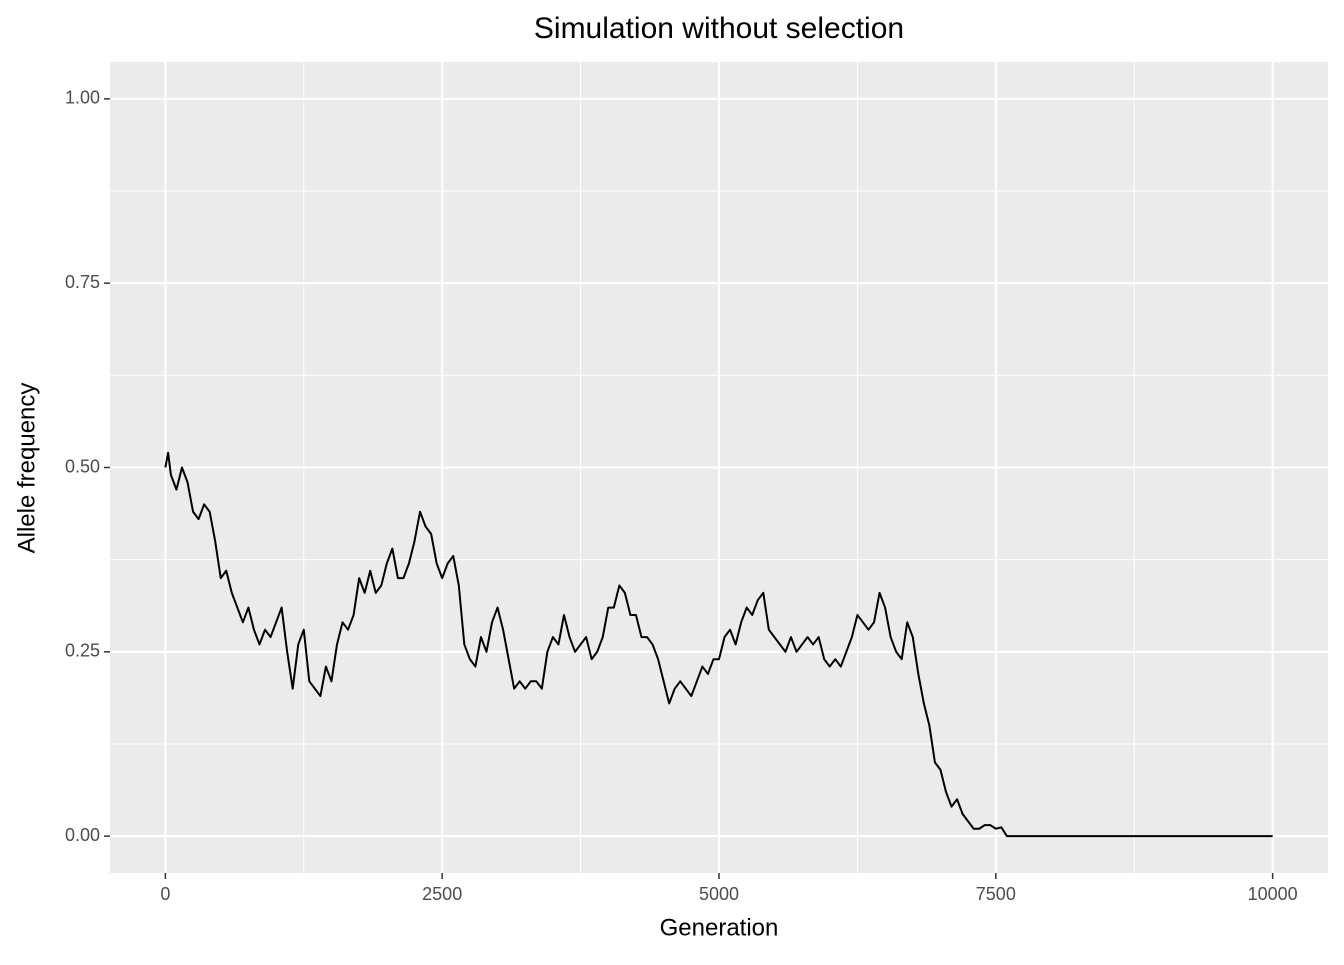 The width and height of the screenshot is (1344, 965). What do you see at coordinates (442, 894) in the screenshot?
I see `x-tick-label: 2500` at bounding box center [442, 894].